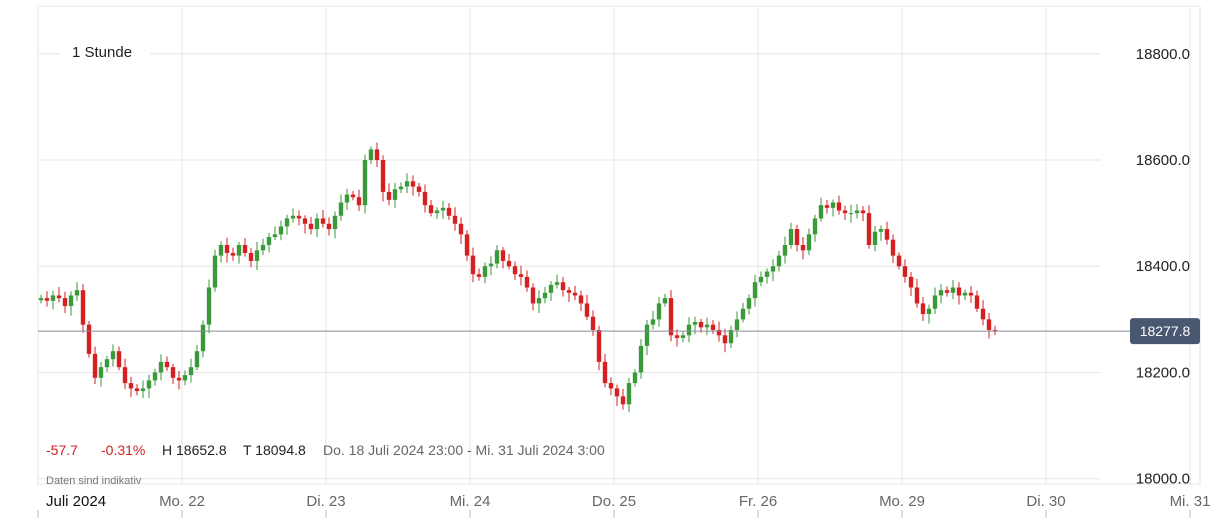 Image resolution: width=1227 pixels, height=518 pixels. What do you see at coordinates (1190, 501) in the screenshot?
I see `x-axis-label: Mi. 31` at bounding box center [1190, 501].